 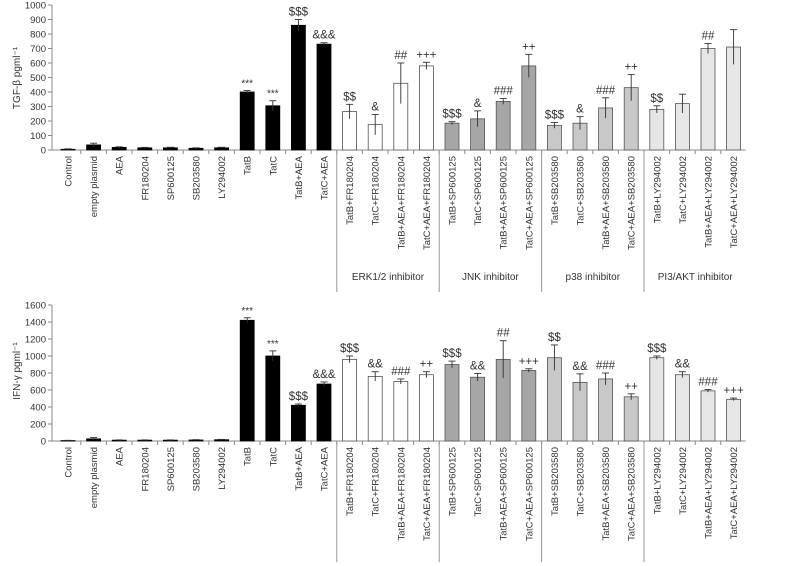 I want to click on bottom-category-label: TatB+AEA+LY294002, so click(x=709, y=493).